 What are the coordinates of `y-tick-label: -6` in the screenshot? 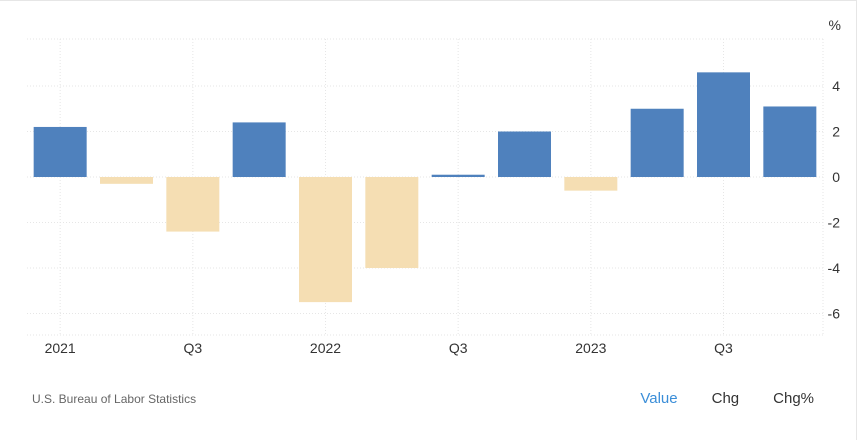 It's located at (834, 314).